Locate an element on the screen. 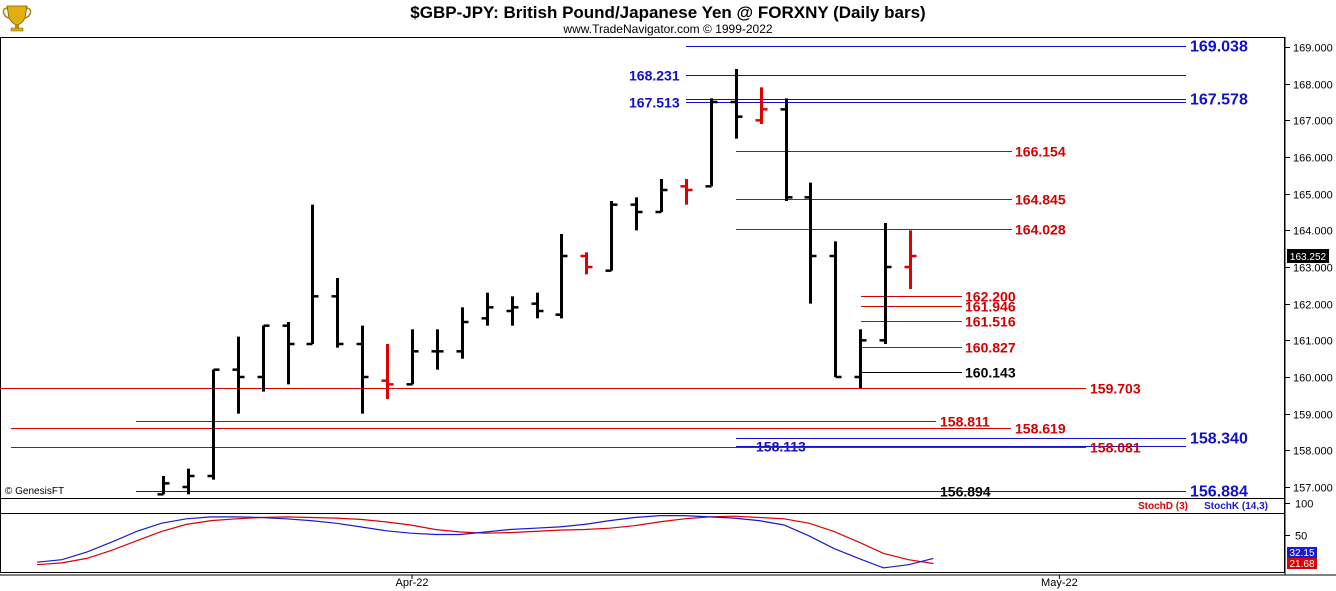 The width and height of the screenshot is (1336, 591). level-label-168.231: 168.231 is located at coordinates (654, 76).